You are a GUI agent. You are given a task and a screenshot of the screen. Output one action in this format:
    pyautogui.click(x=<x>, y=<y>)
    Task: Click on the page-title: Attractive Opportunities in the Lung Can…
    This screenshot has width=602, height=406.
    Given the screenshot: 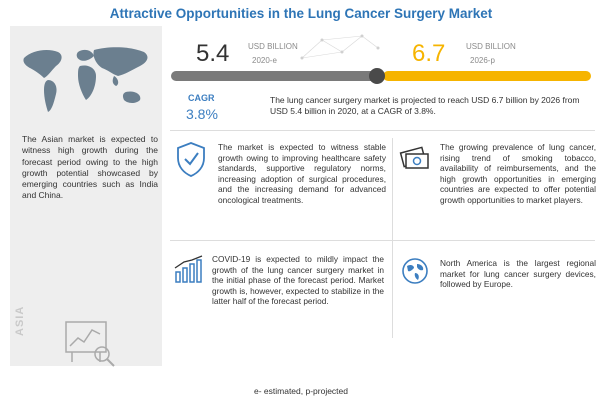 What is the action you would take?
    pyautogui.click(x=301, y=13)
    